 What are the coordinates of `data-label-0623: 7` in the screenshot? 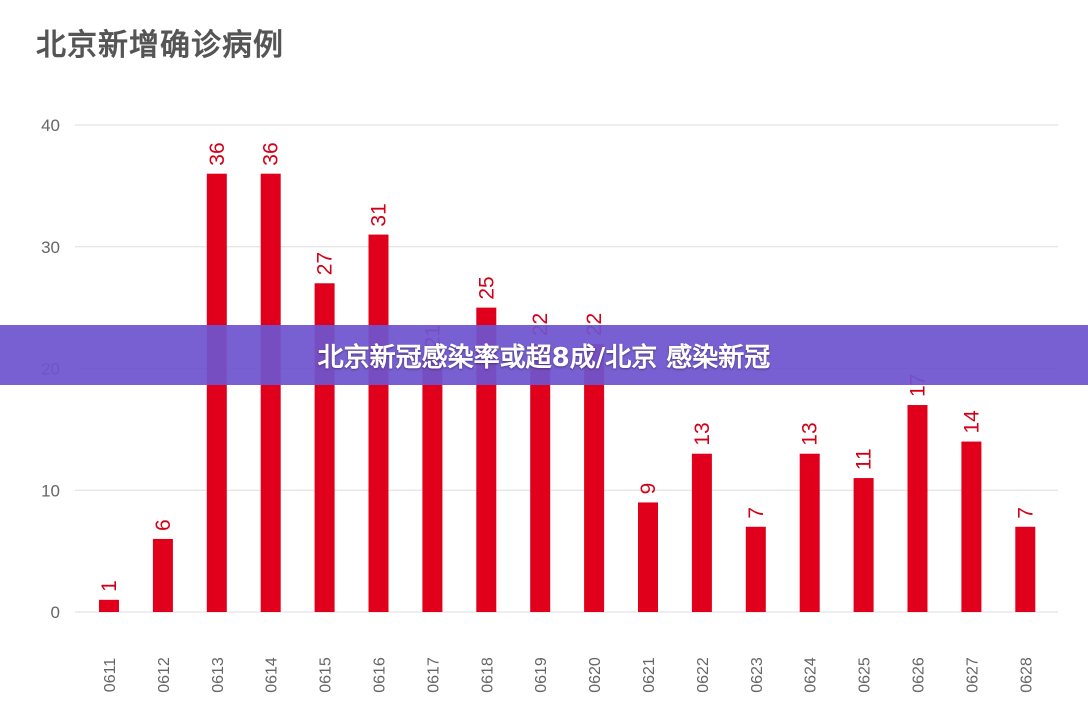 It's located at (756, 513).